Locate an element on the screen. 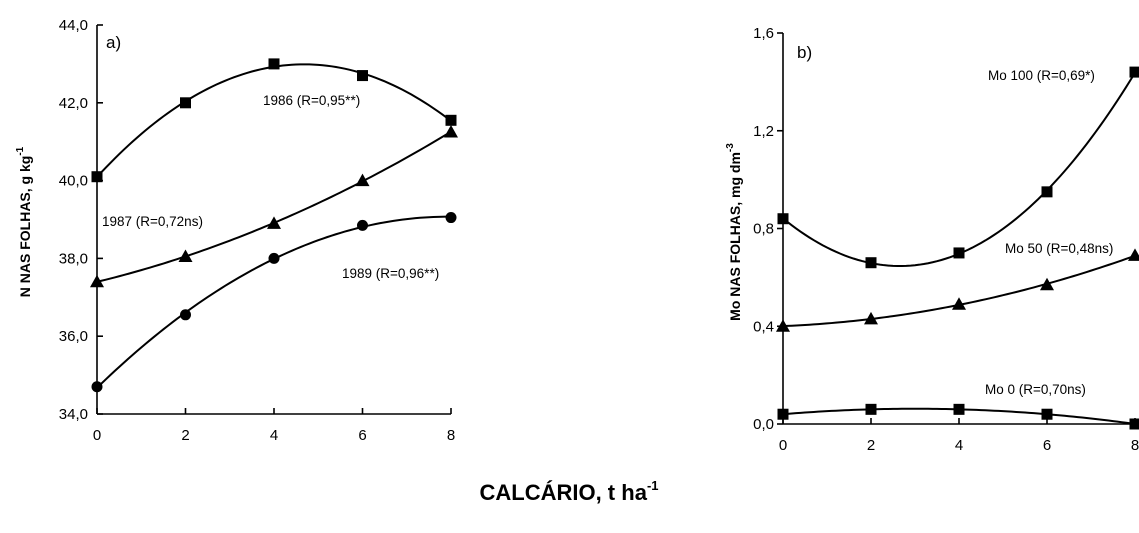 The image size is (1139, 533). y-tick-label: 42,0 is located at coordinates (73, 103).